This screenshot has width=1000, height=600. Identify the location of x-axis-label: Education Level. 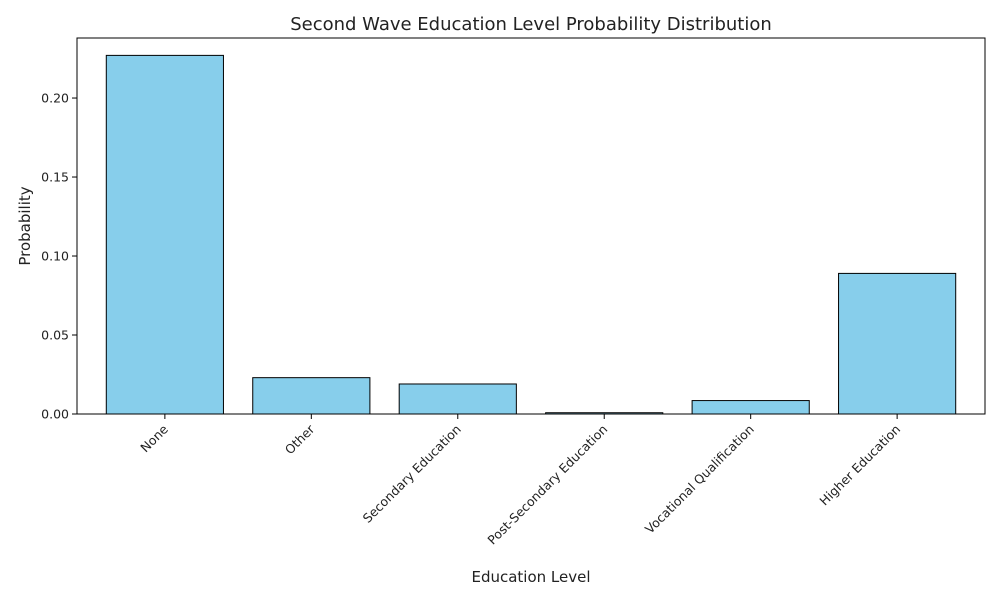
(530, 577).